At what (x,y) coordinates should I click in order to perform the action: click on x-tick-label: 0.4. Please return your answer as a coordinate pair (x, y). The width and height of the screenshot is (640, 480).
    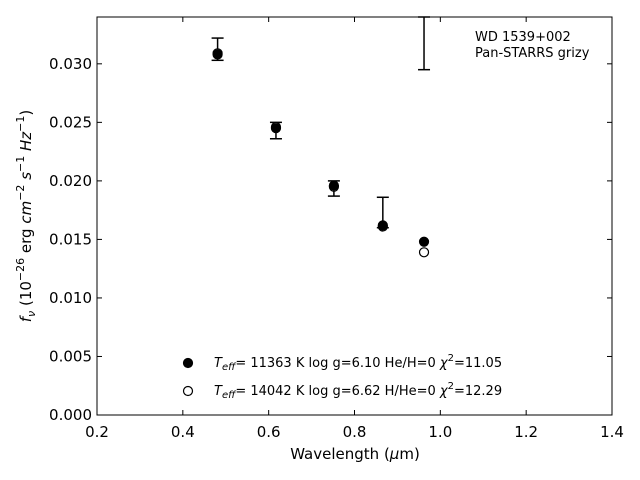
    Looking at the image, I should click on (183, 432).